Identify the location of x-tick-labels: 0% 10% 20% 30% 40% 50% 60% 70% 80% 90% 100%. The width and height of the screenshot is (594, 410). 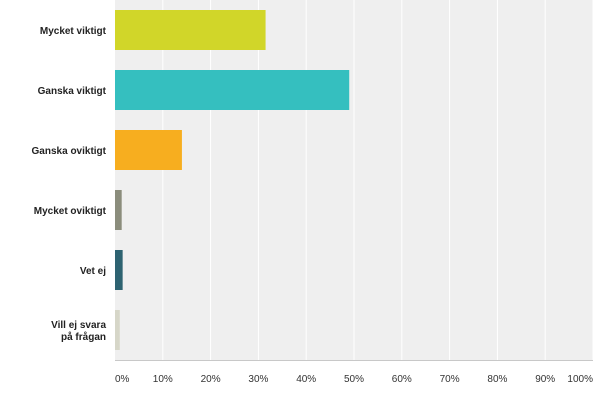
(354, 379).